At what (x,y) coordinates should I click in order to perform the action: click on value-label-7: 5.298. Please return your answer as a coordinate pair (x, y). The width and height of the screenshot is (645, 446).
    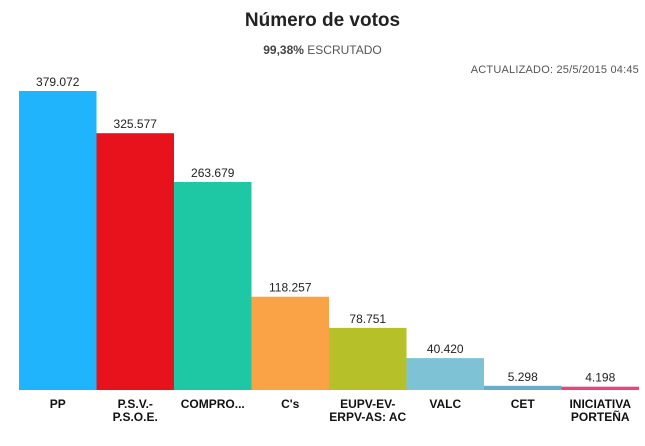
    Looking at the image, I should click on (523, 377).